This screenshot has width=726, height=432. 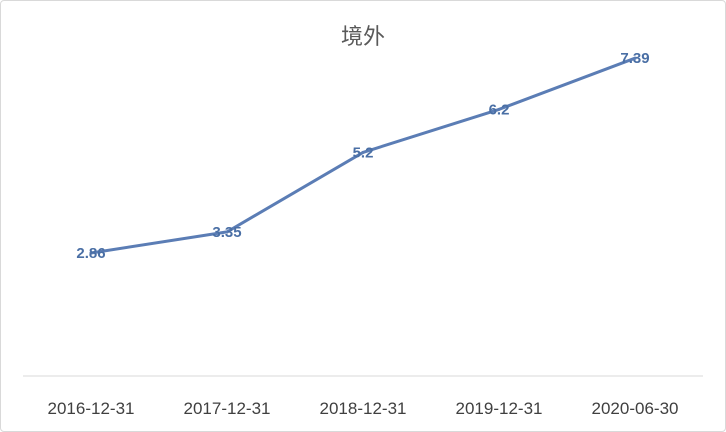 What do you see at coordinates (91, 408) in the screenshot?
I see `x-tick-label: 2016-12-31` at bounding box center [91, 408].